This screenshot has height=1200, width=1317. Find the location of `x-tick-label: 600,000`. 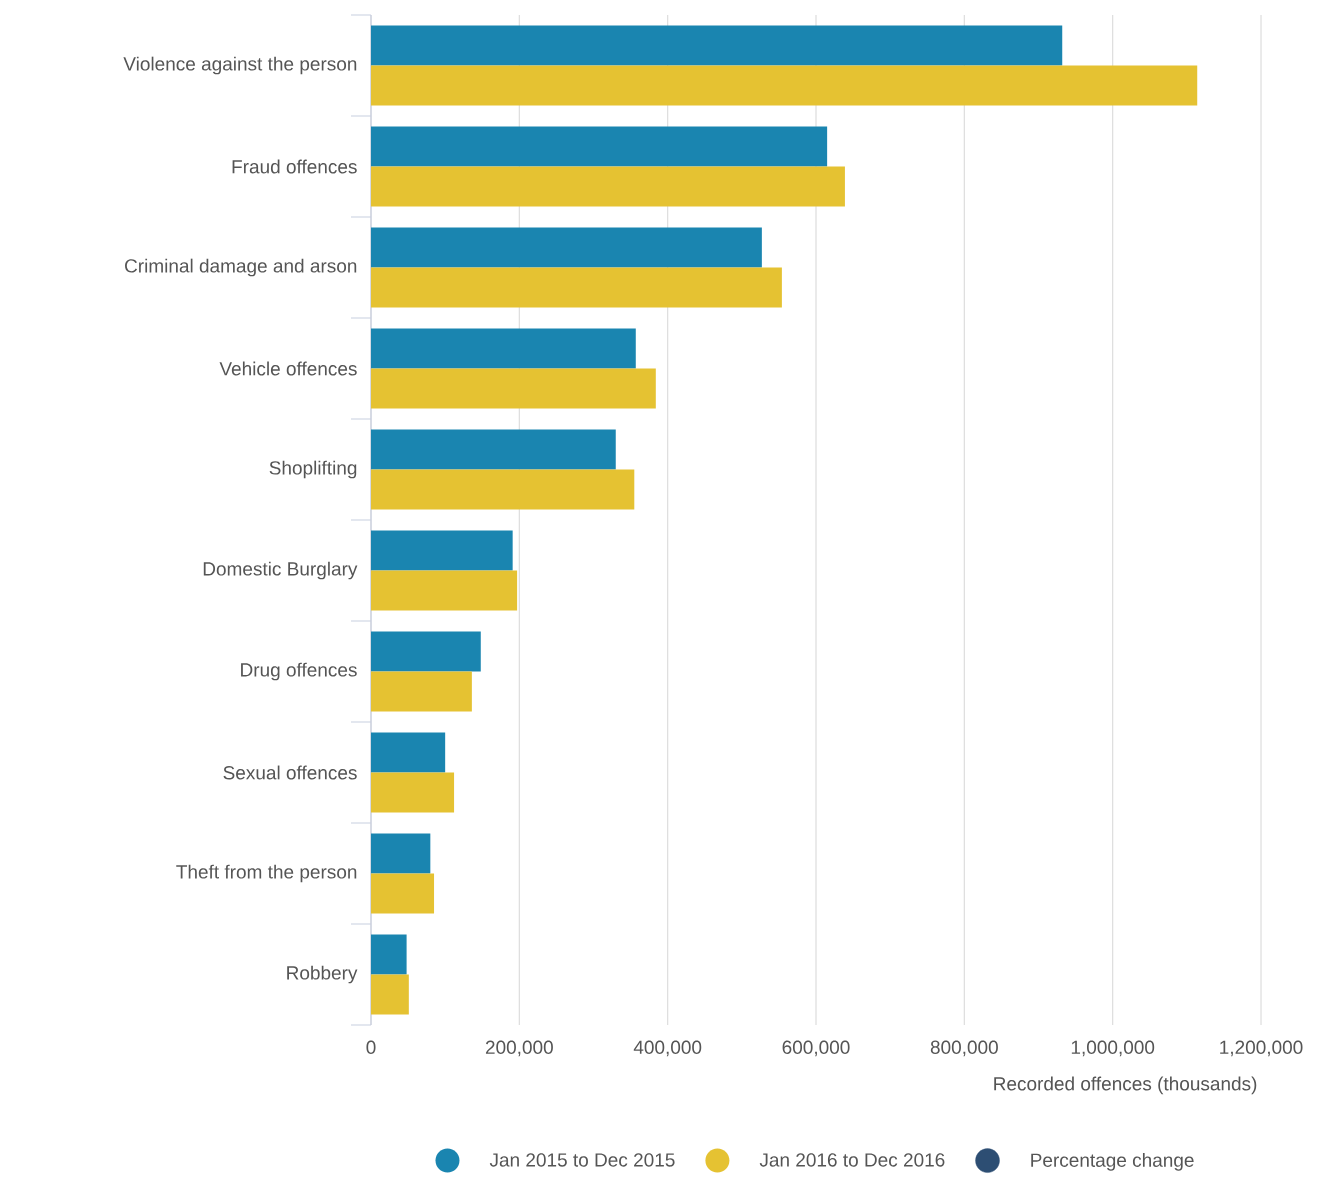

x-tick-label: 600,000 is located at coordinates (816, 1048).